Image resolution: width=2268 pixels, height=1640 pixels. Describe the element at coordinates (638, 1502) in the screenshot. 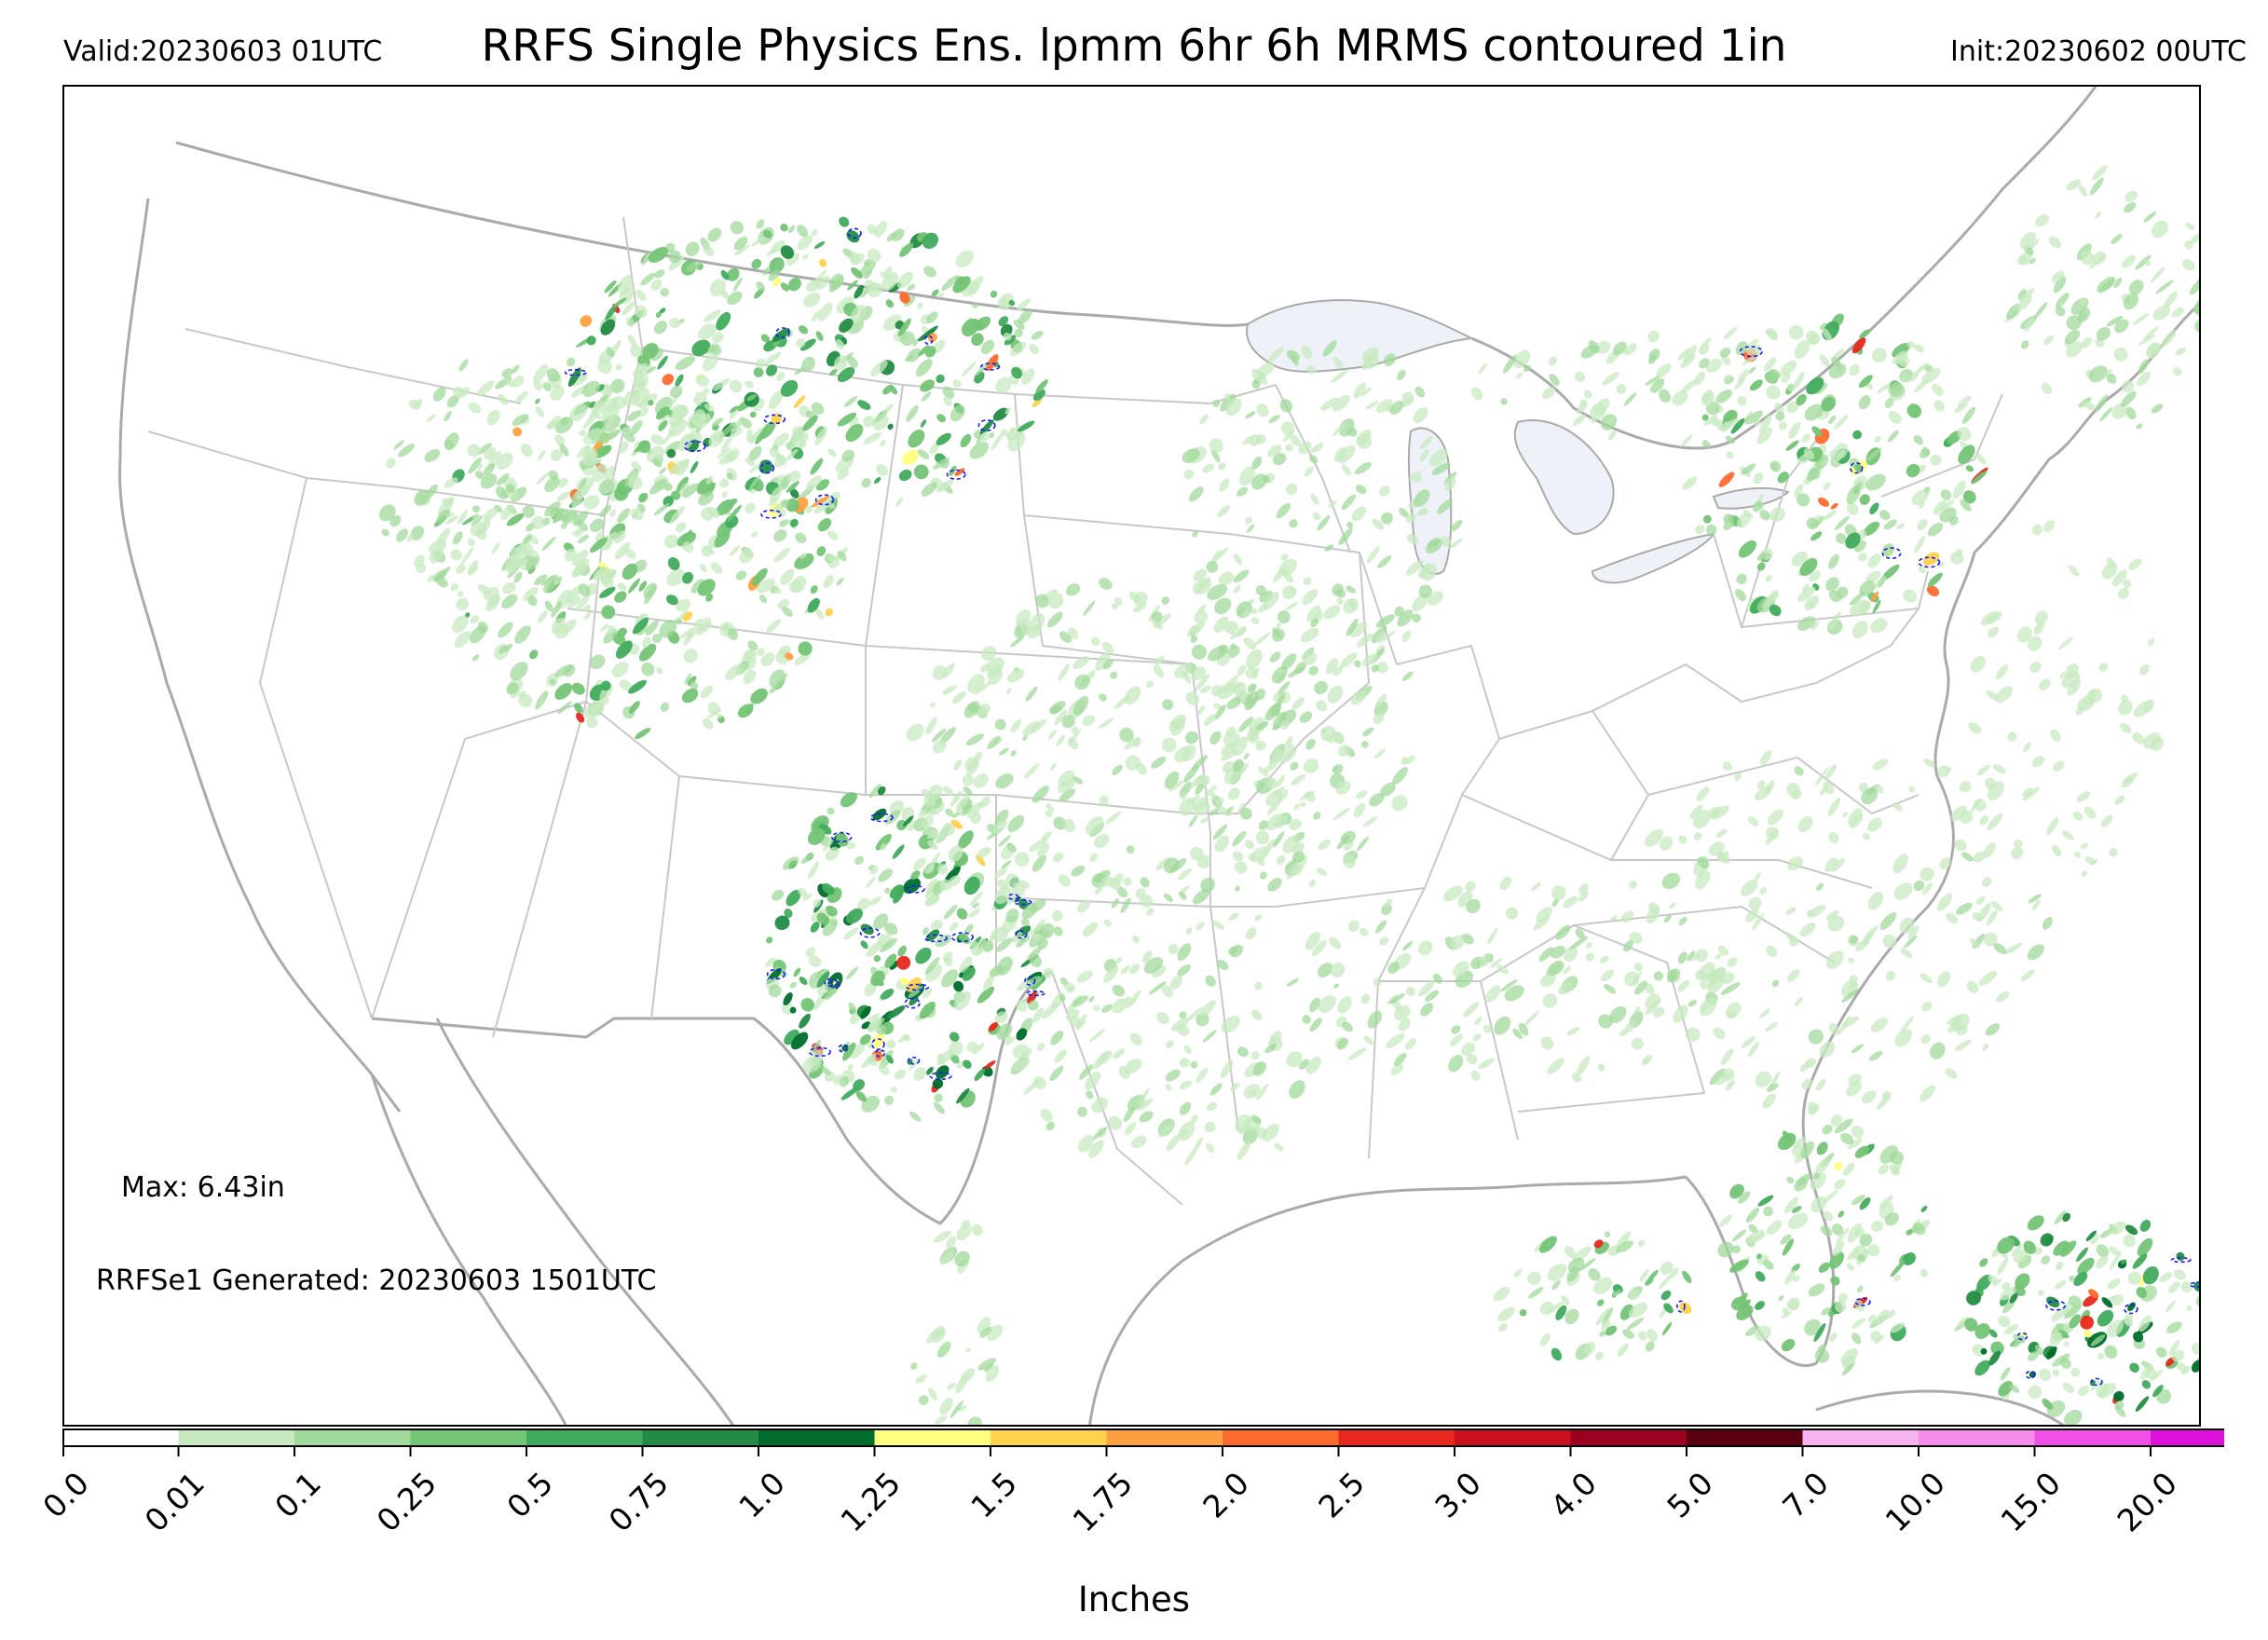

I see `colorbar-tick-label: 0.75` at that location.